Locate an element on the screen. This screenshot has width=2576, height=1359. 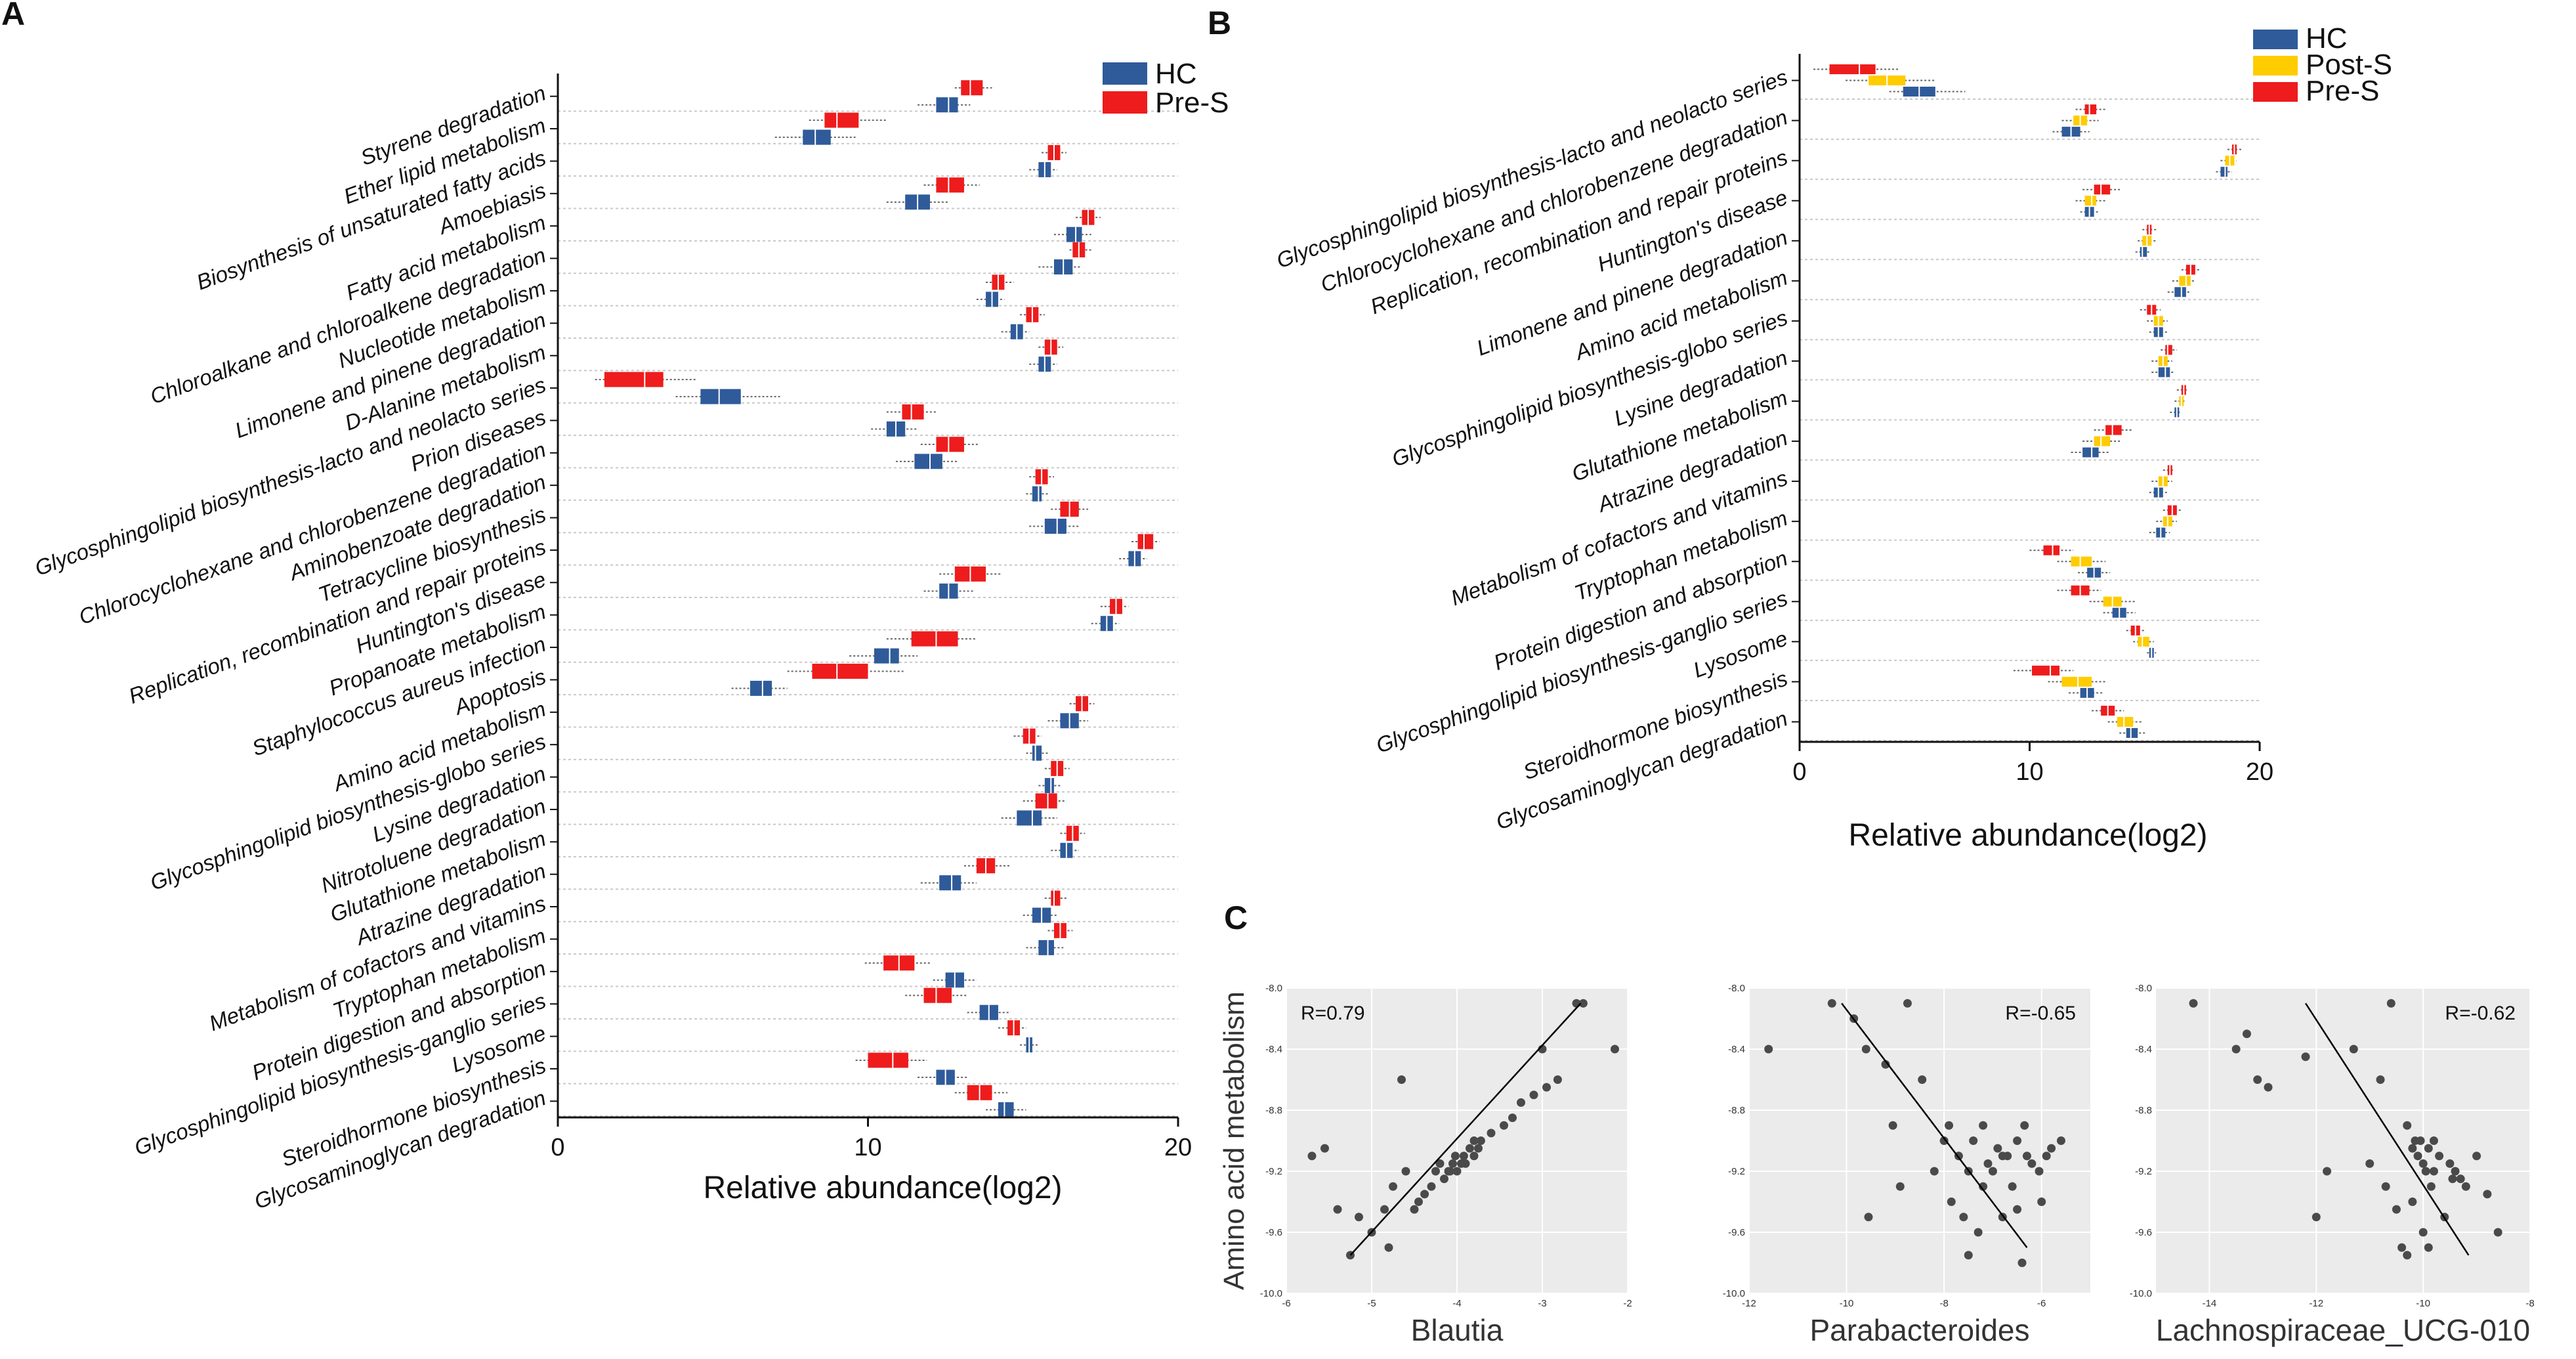
panel-label-b: B is located at coordinates (1219, 23).